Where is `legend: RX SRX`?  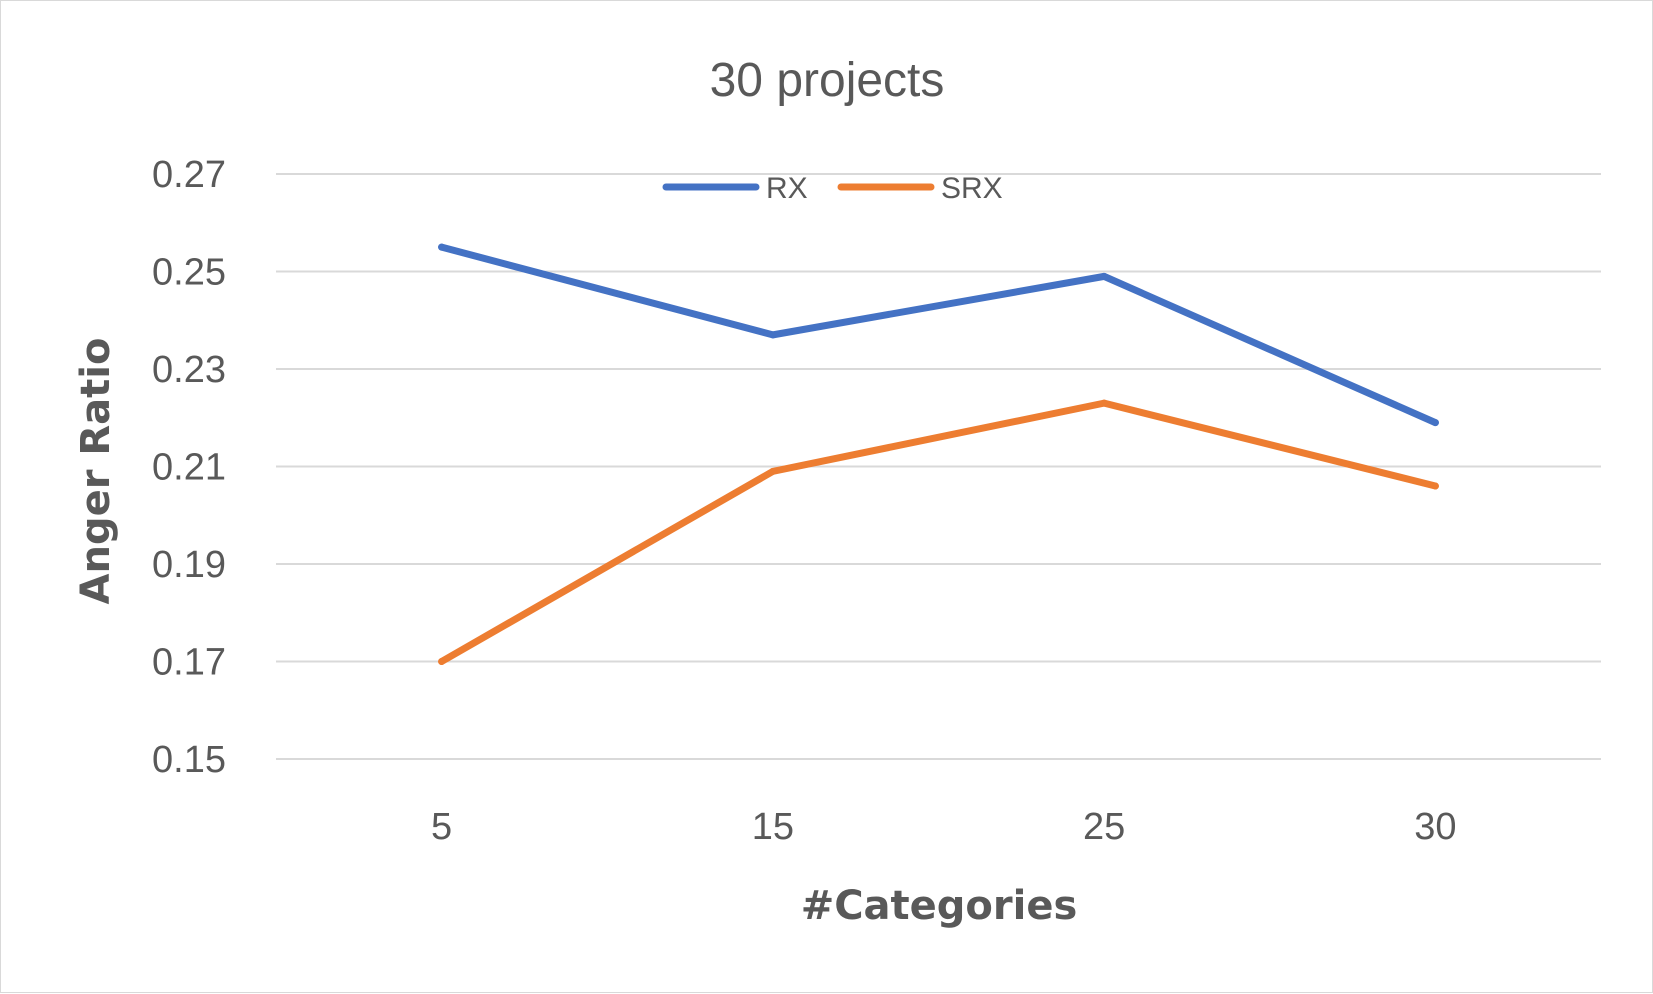
legend: RX SRX is located at coordinates (832, 188).